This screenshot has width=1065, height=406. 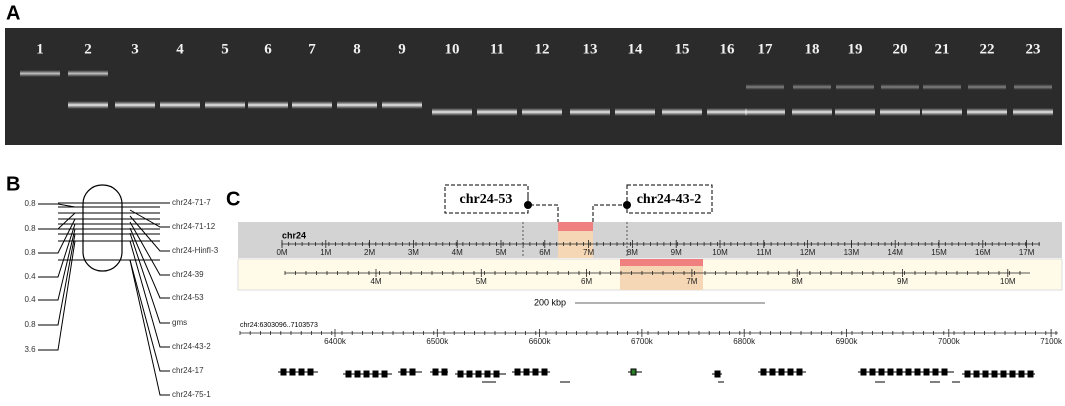 What do you see at coordinates (180, 49) in the screenshot?
I see `lane-label: 4` at bounding box center [180, 49].